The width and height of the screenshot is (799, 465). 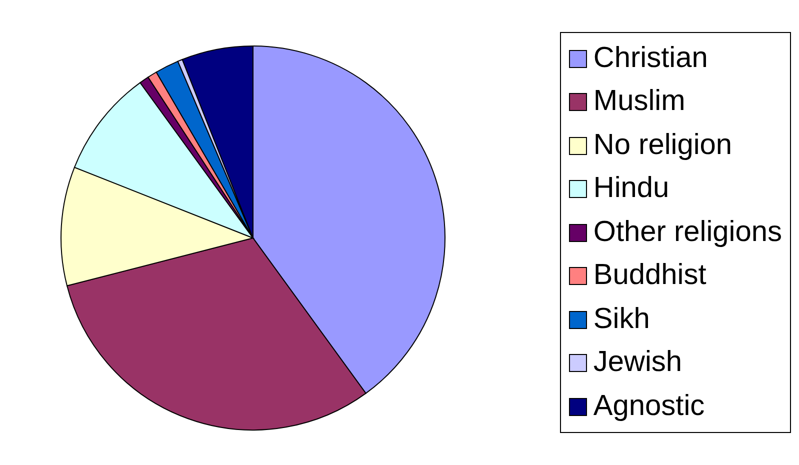 I want to click on legend-label: Jewish, so click(x=637, y=362).